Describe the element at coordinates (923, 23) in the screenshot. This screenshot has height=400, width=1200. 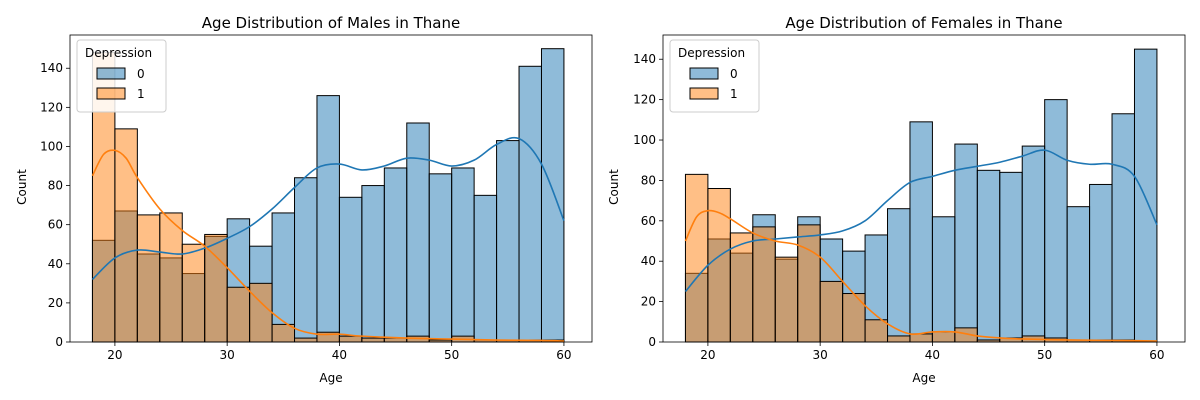
I see `chart-title: Age Distribution of Females in Thane` at that location.